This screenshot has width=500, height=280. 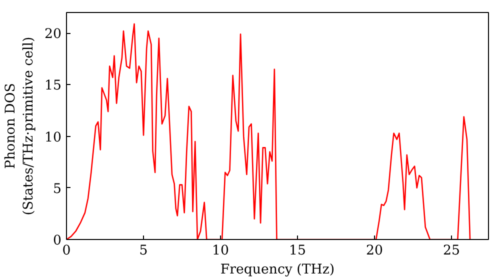 What do you see at coordinates (53, 34) in the screenshot?
I see `y-tick-label: 20` at bounding box center [53, 34].